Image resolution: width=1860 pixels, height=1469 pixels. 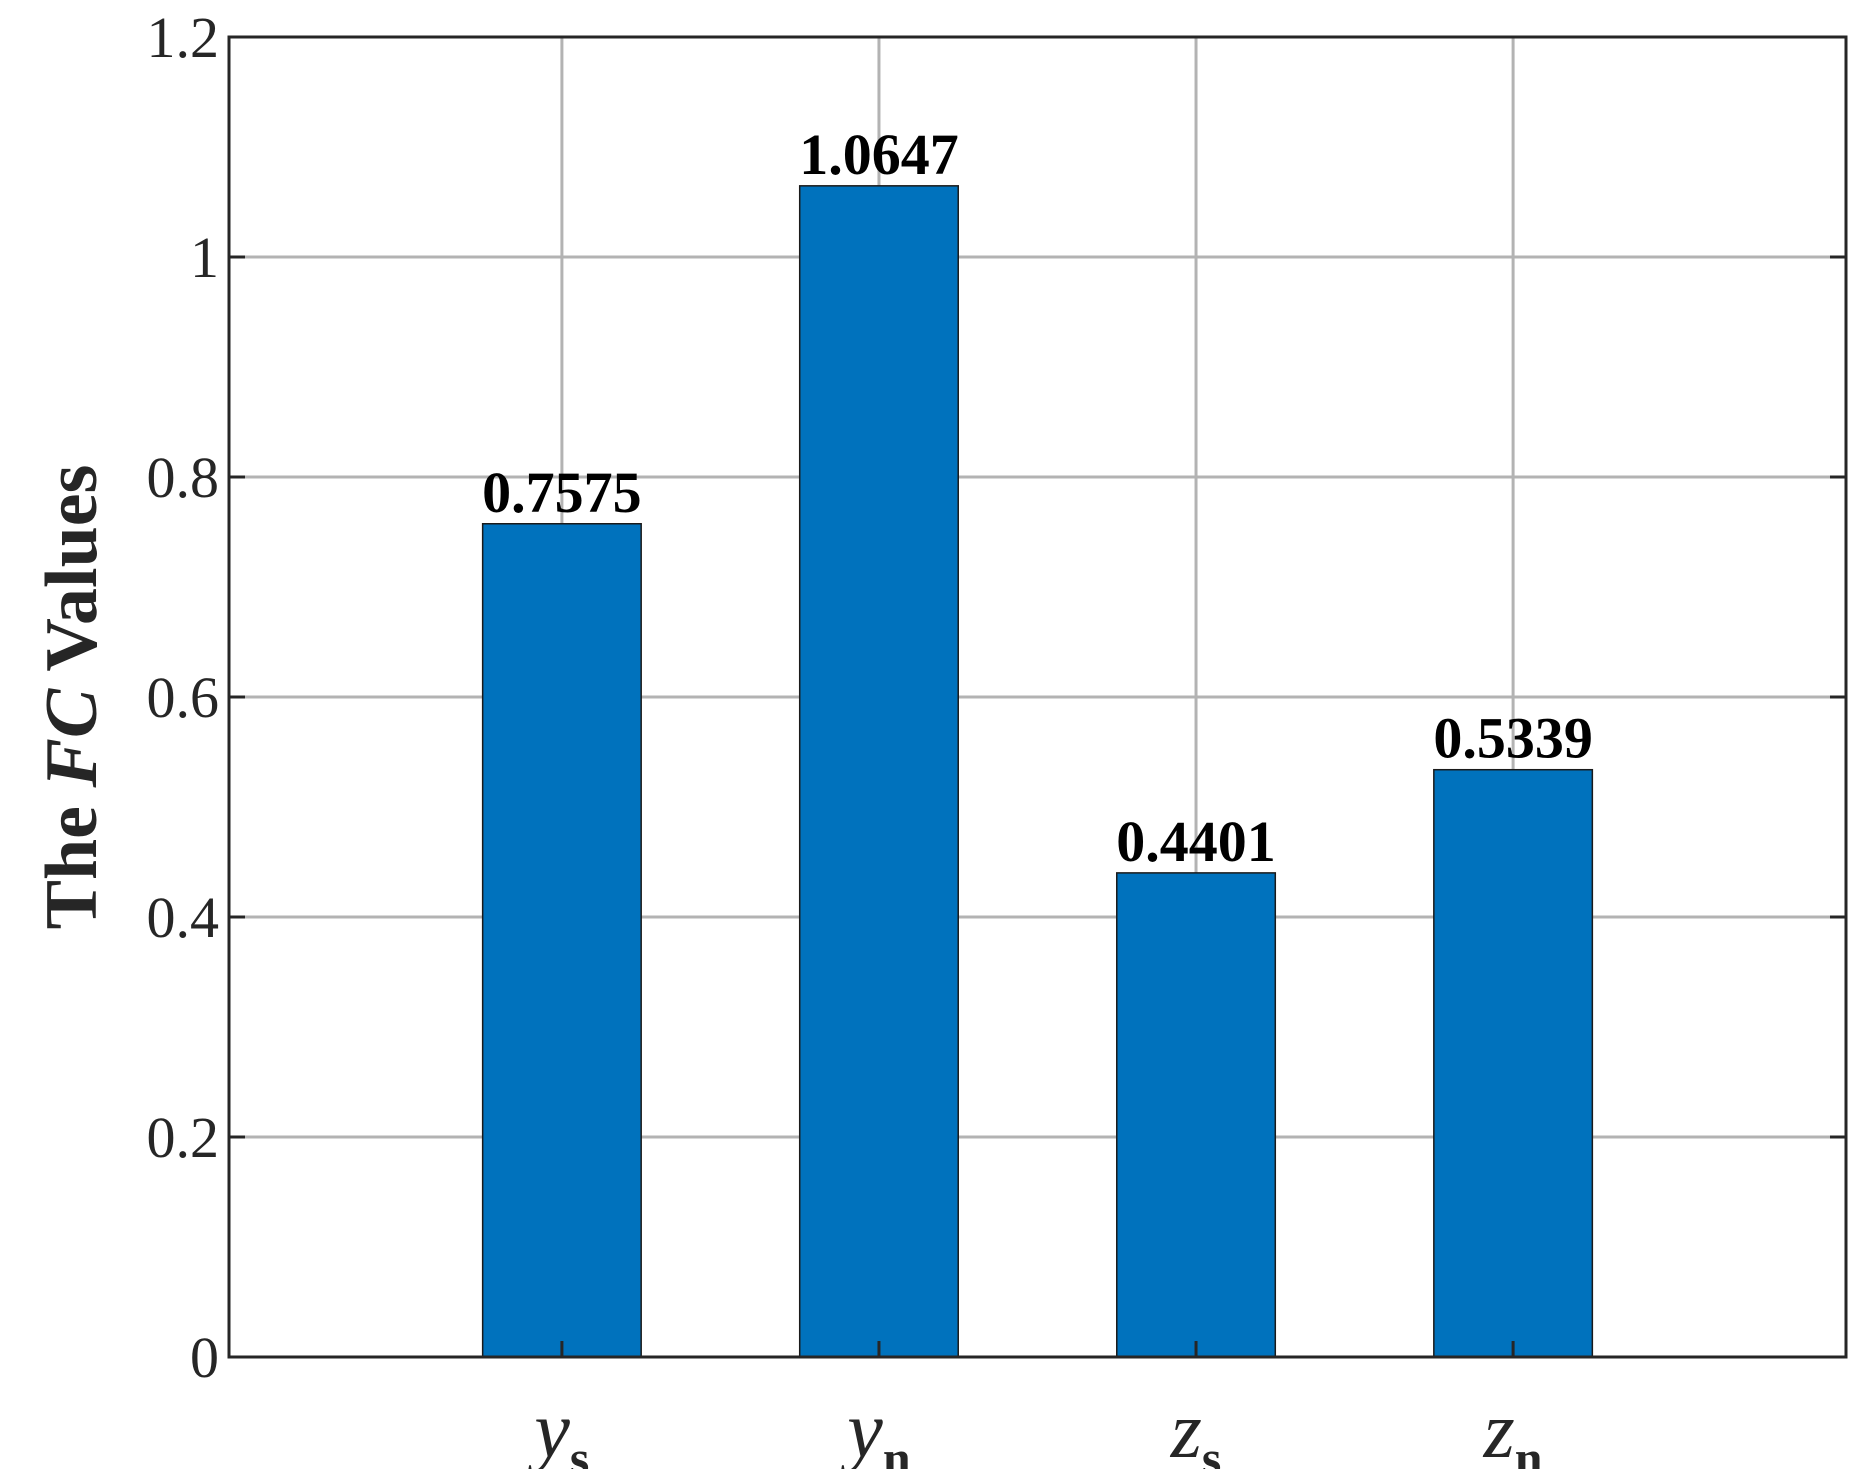 I want to click on x-tick-label: ys, so click(x=558, y=1428).